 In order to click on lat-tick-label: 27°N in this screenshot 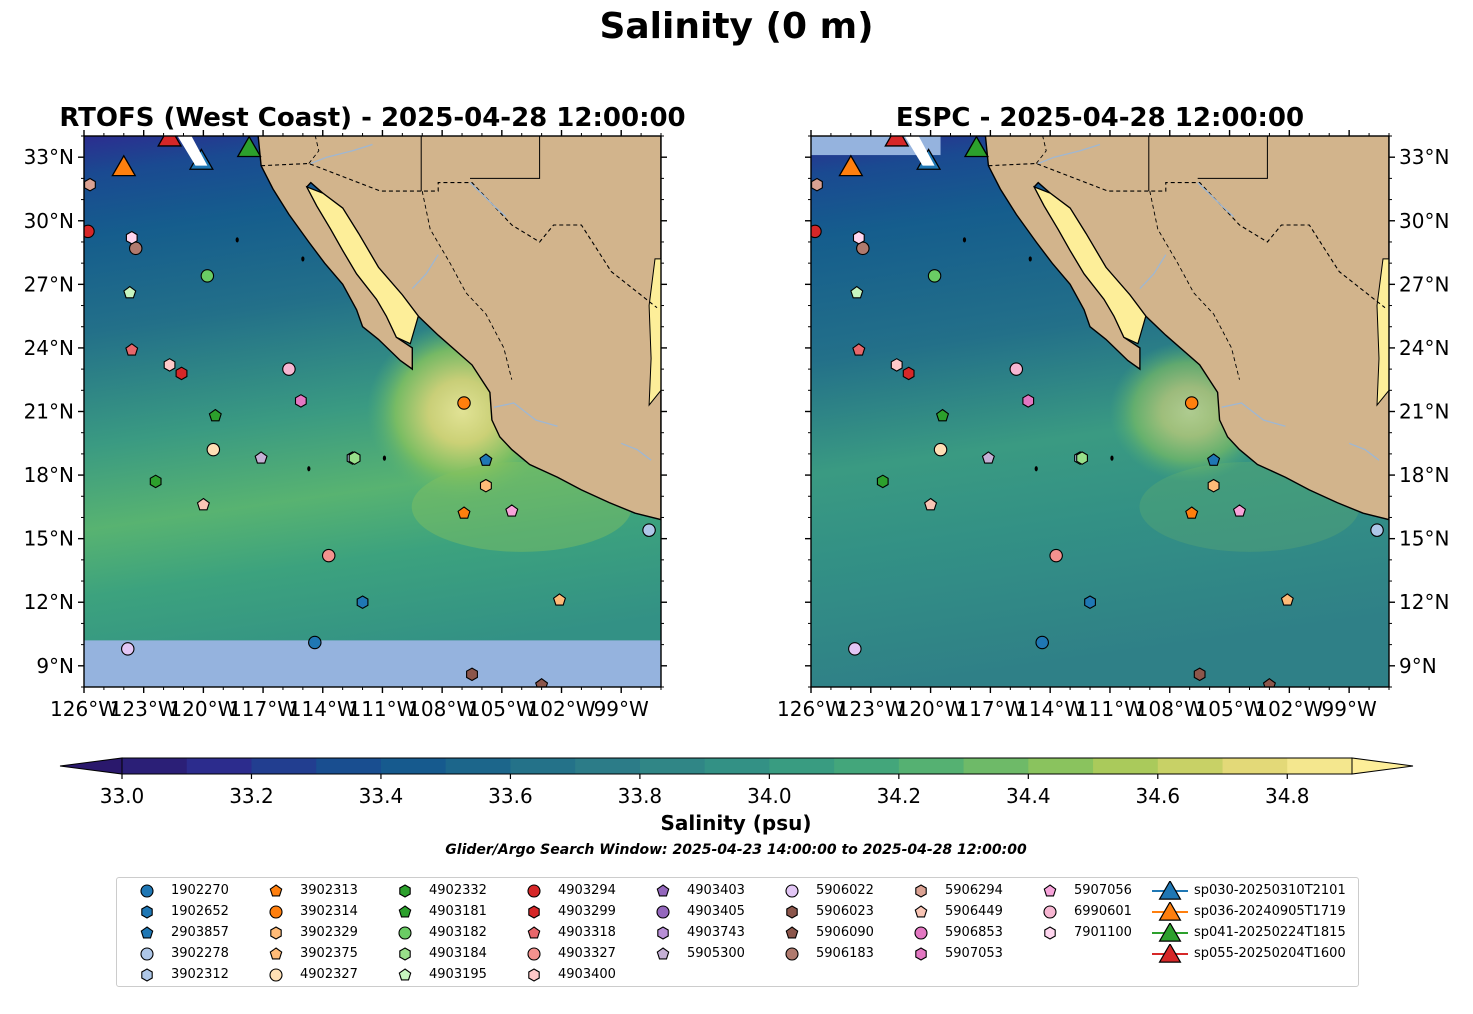, I will do `click(1424, 284)`.